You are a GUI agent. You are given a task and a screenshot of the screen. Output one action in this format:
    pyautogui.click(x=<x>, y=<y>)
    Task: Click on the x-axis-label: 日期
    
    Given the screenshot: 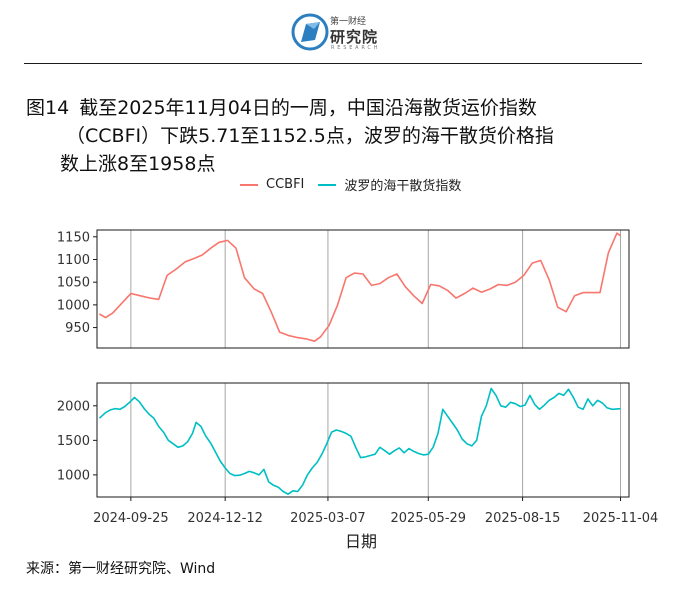 What is the action you would take?
    pyautogui.click(x=361, y=541)
    